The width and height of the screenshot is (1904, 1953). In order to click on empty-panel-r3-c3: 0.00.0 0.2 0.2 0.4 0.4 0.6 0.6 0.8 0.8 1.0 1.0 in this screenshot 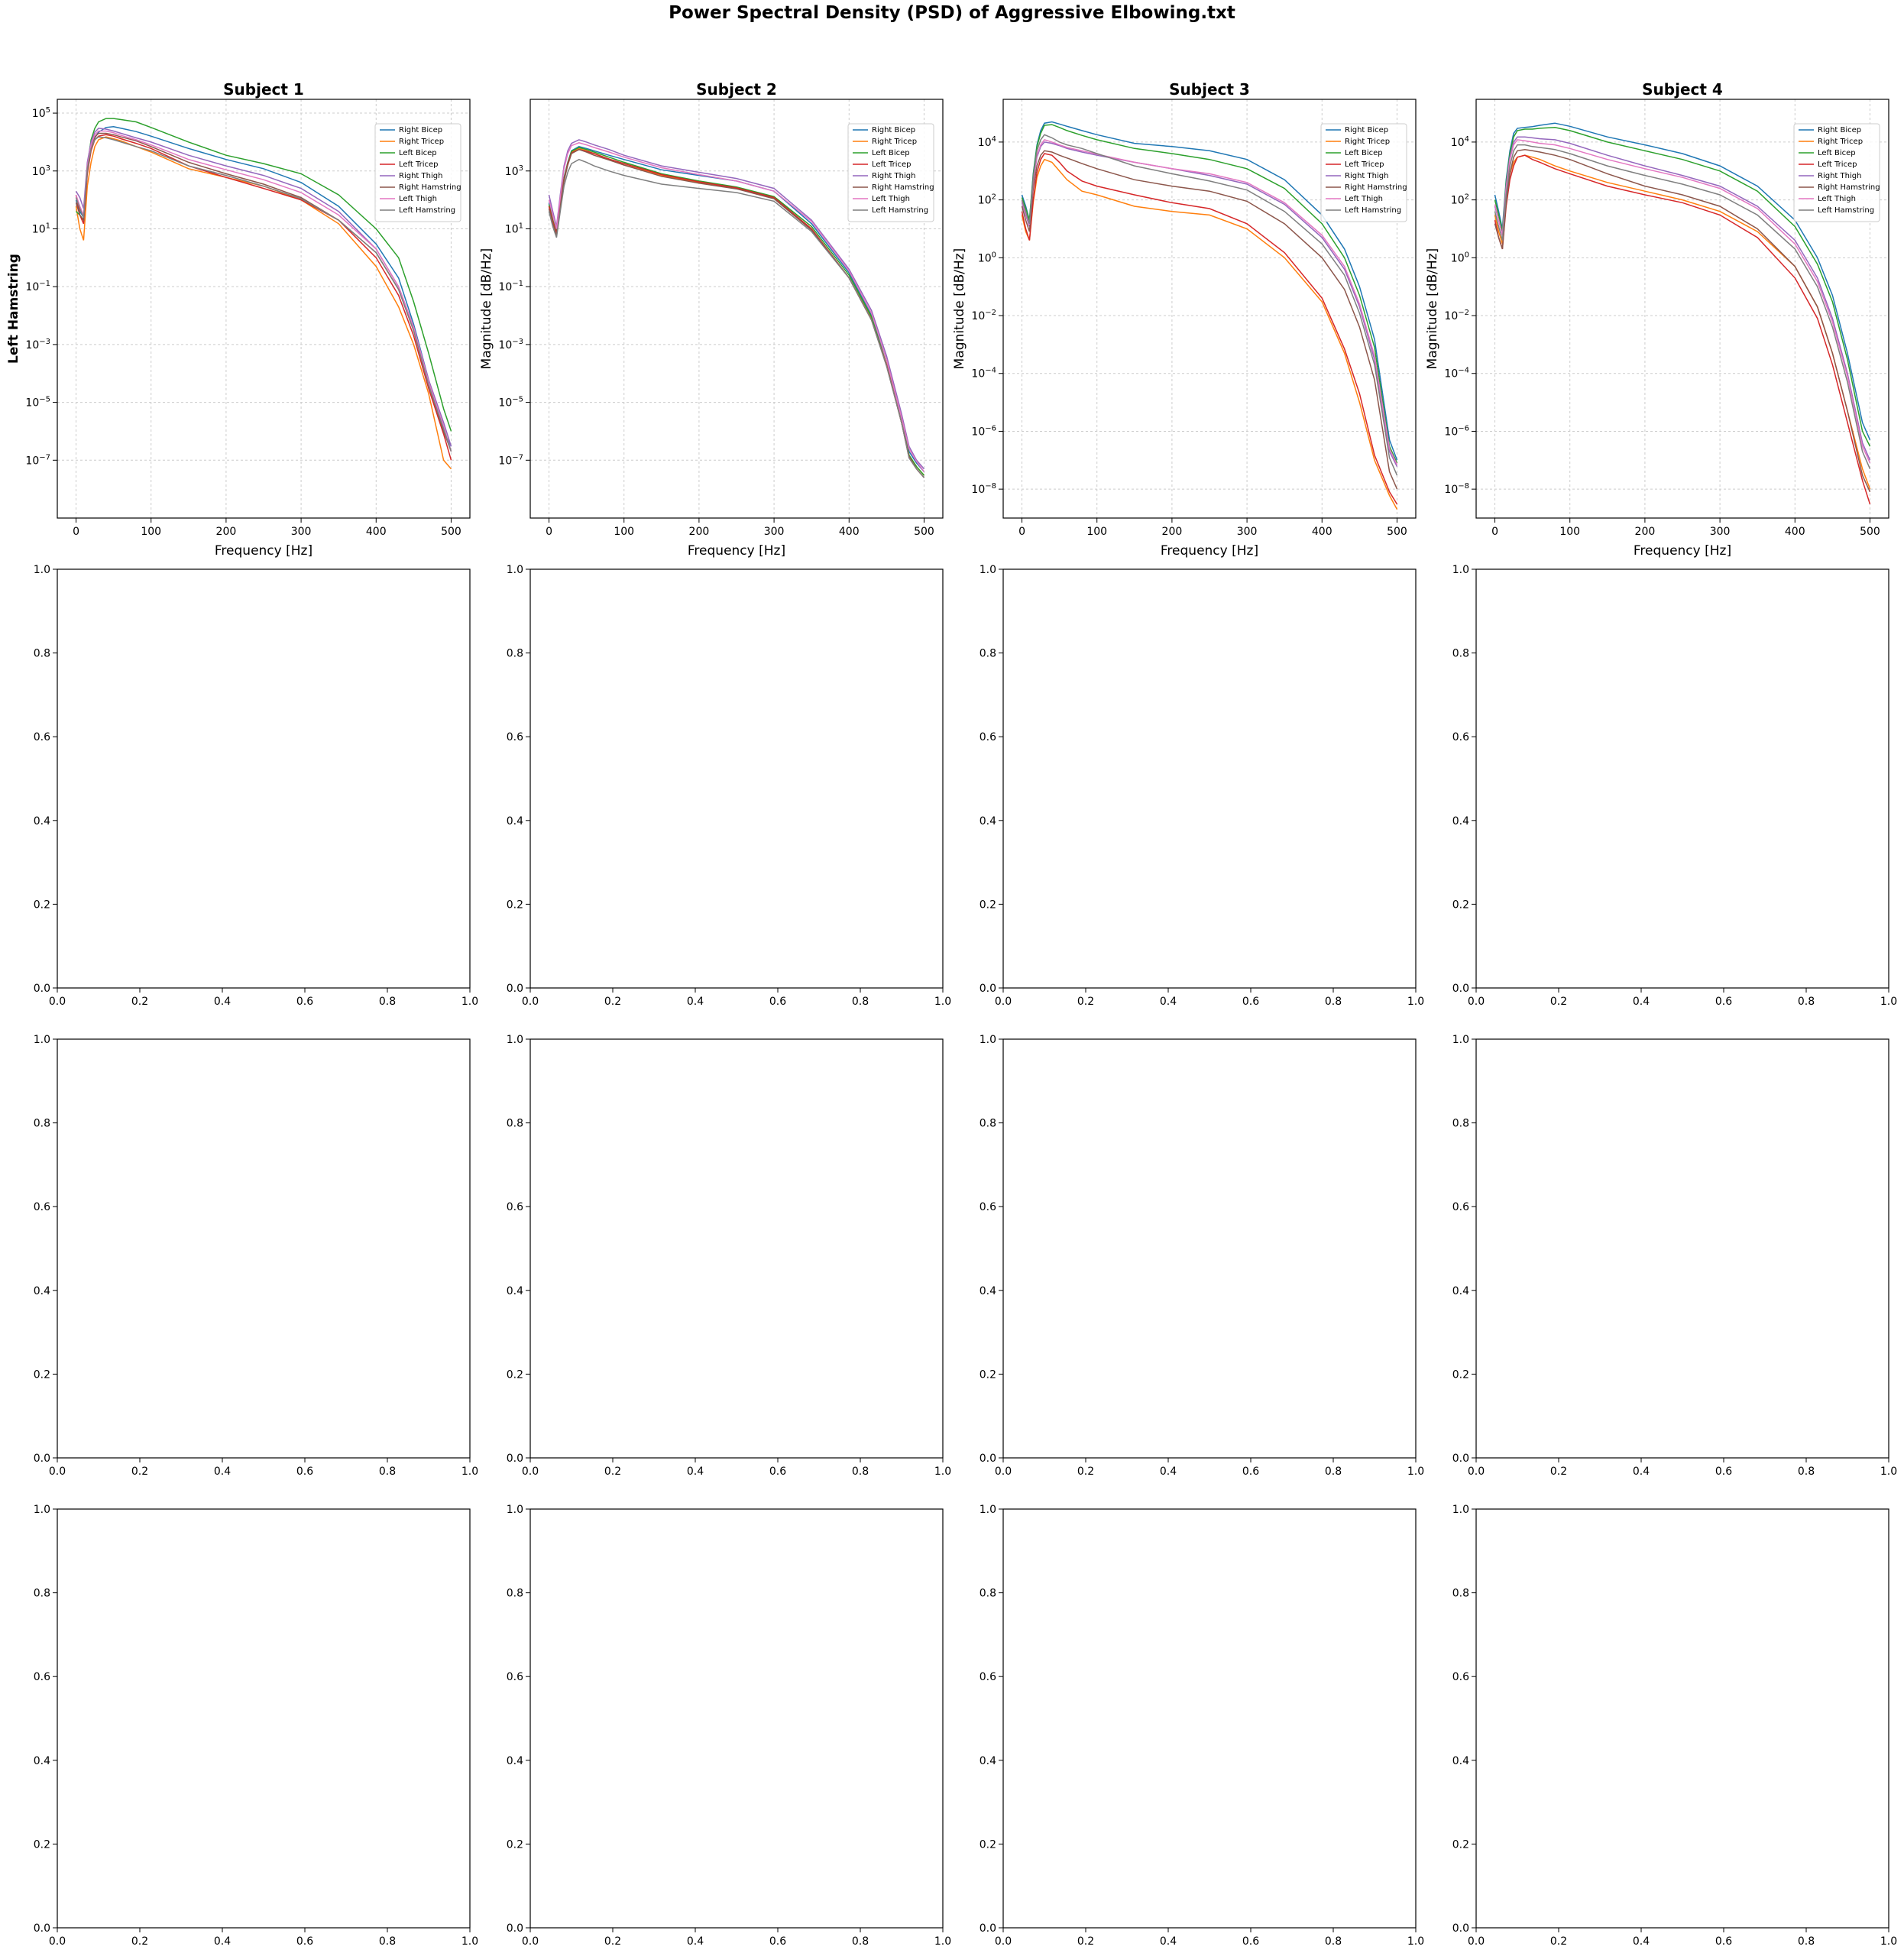, I will do `click(1202, 1256)`.